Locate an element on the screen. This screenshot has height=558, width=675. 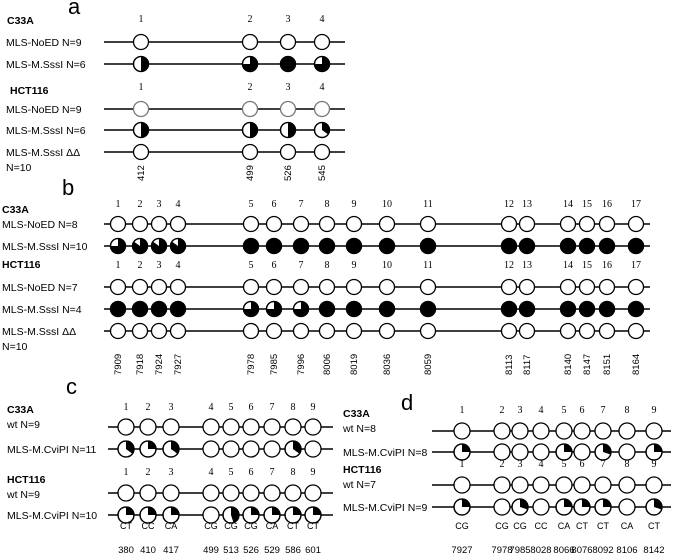
position-label: 545 is located at coordinates (322, 173).